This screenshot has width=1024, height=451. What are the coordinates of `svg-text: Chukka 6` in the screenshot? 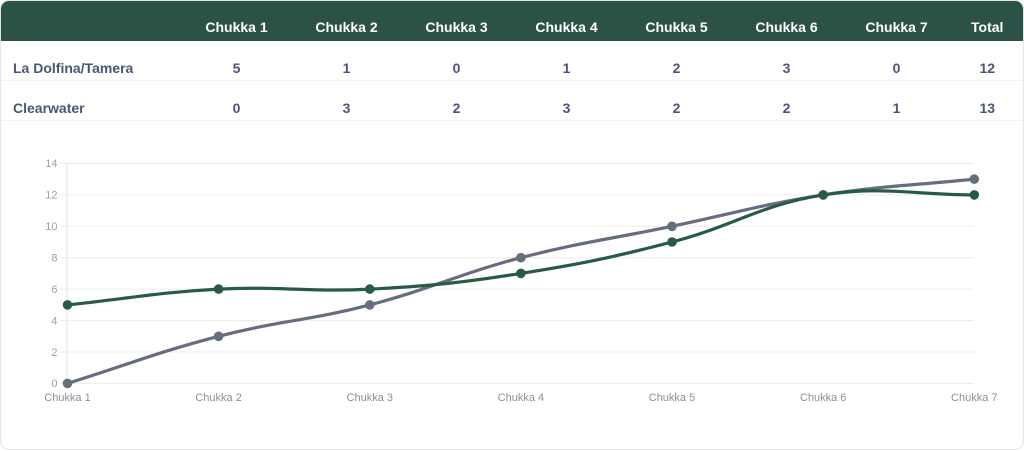 It's located at (823, 398).